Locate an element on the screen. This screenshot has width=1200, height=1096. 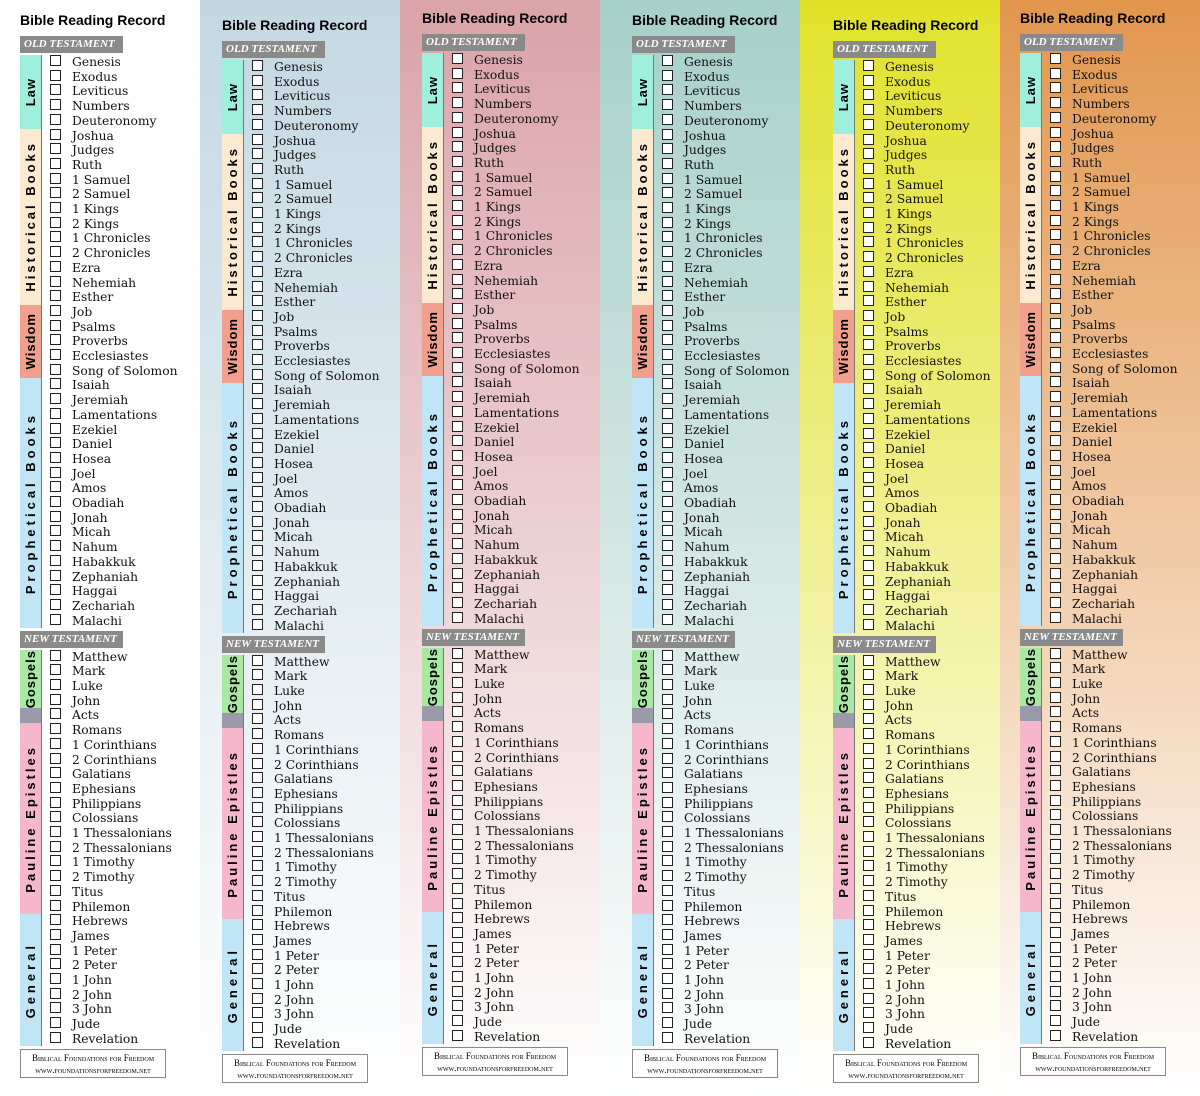
book-name: Deuteronomy is located at coordinates (1114, 118).